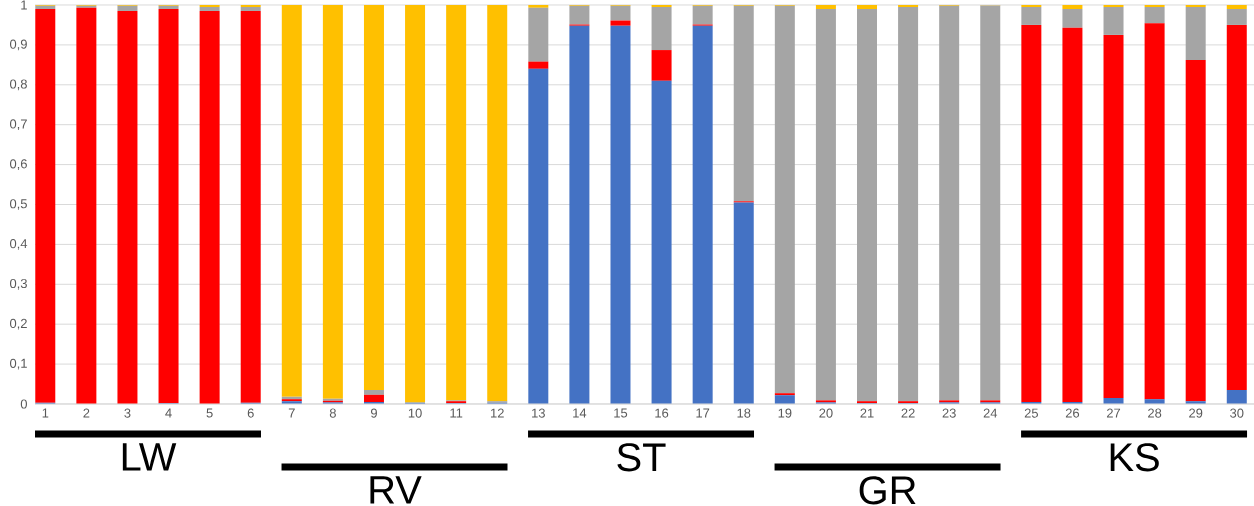  What do you see at coordinates (250, 413) in the screenshot?
I see `x-tick-label: 6` at bounding box center [250, 413].